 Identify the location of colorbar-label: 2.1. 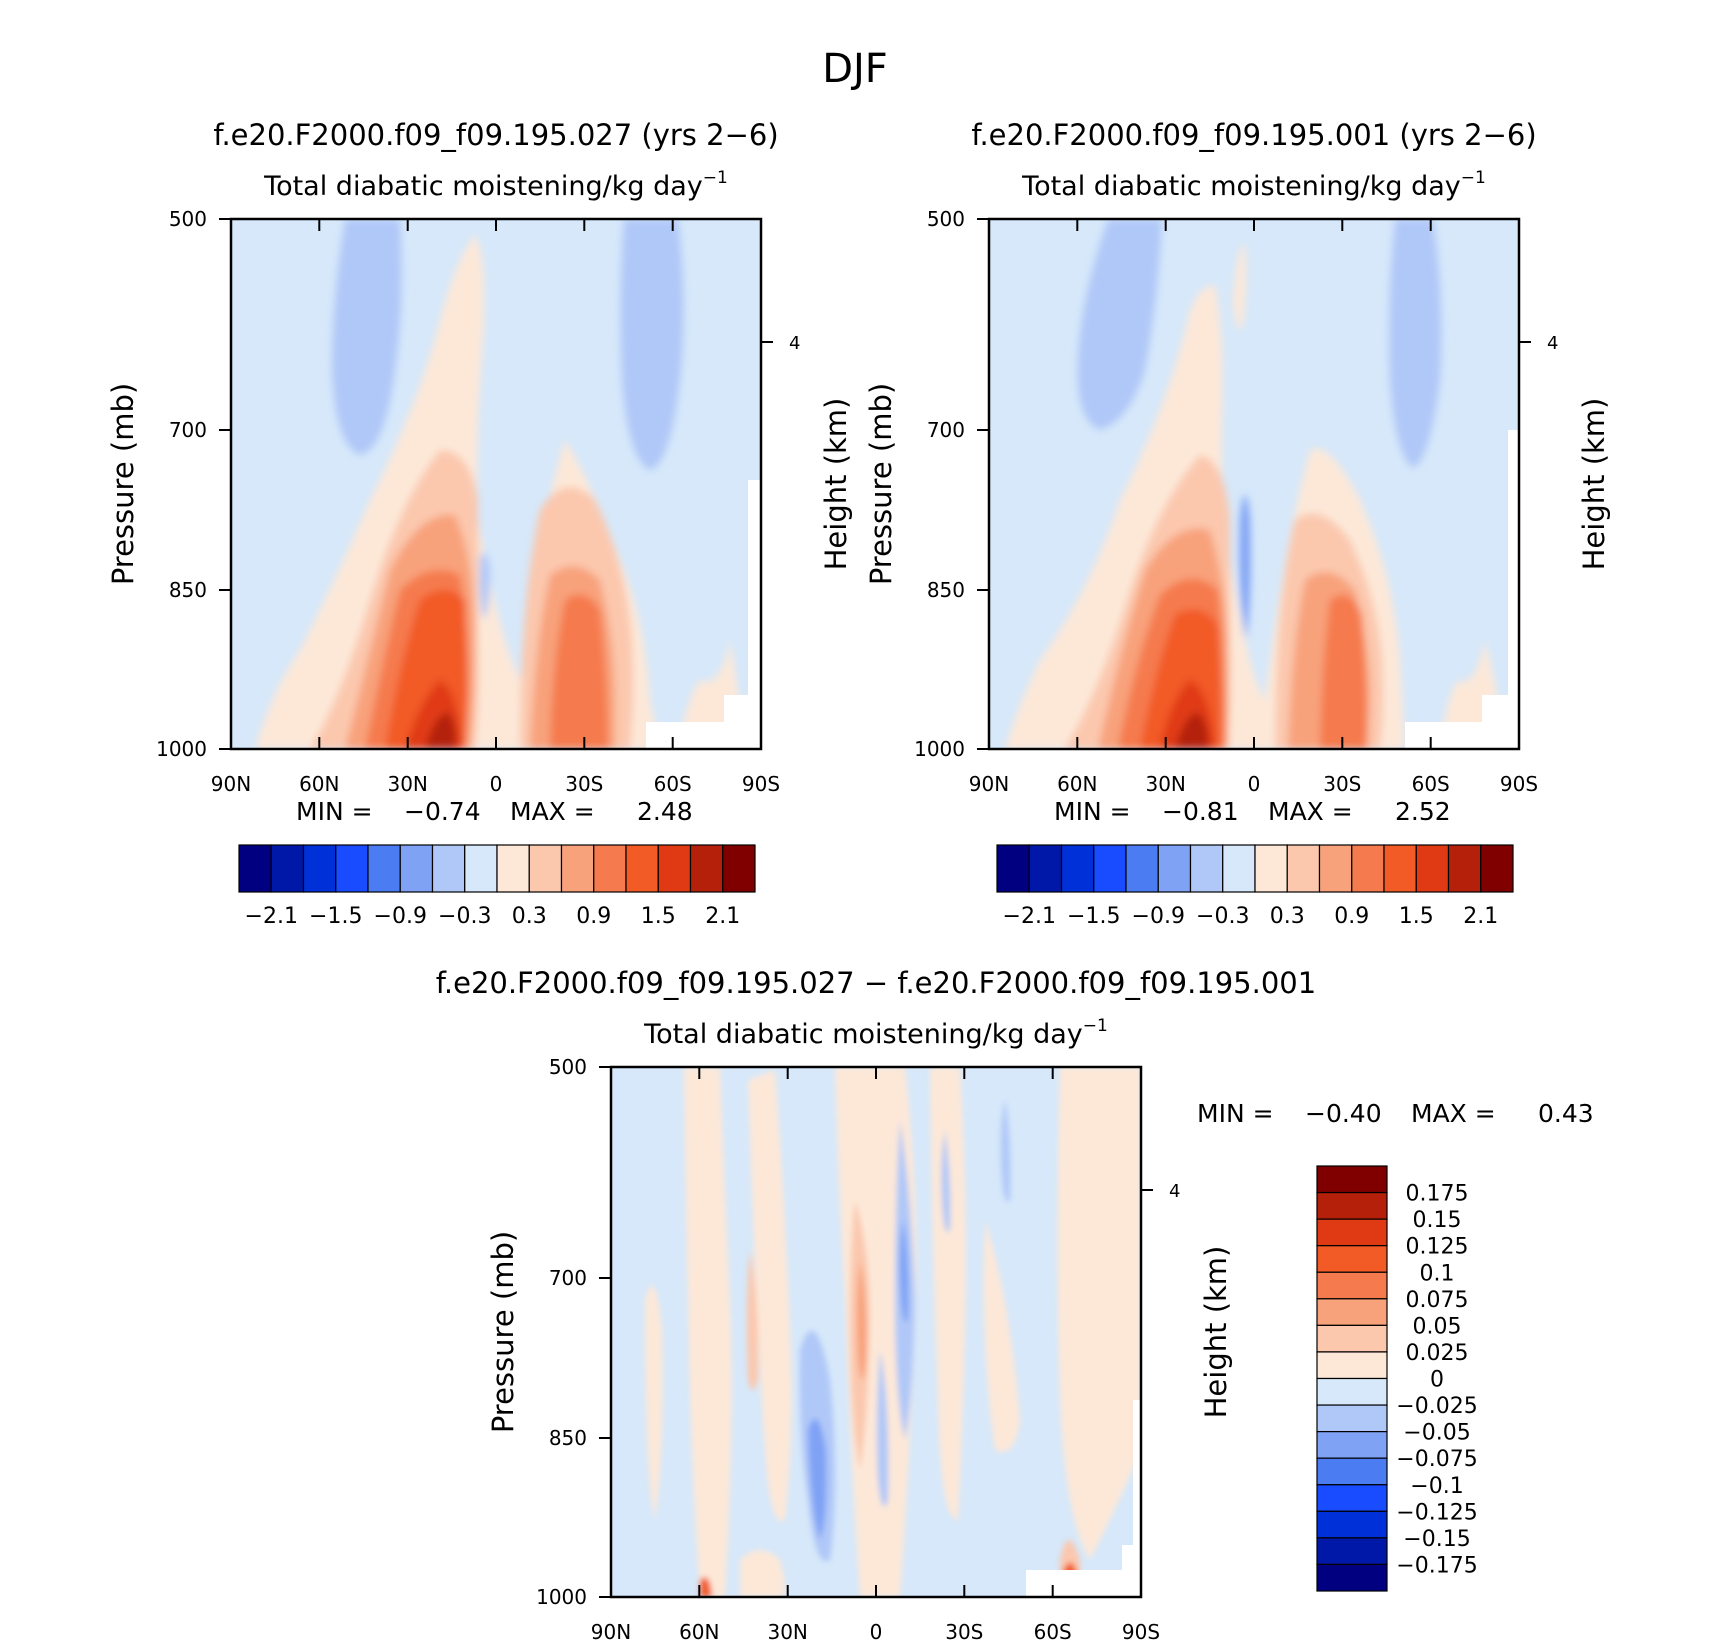
(722, 916).